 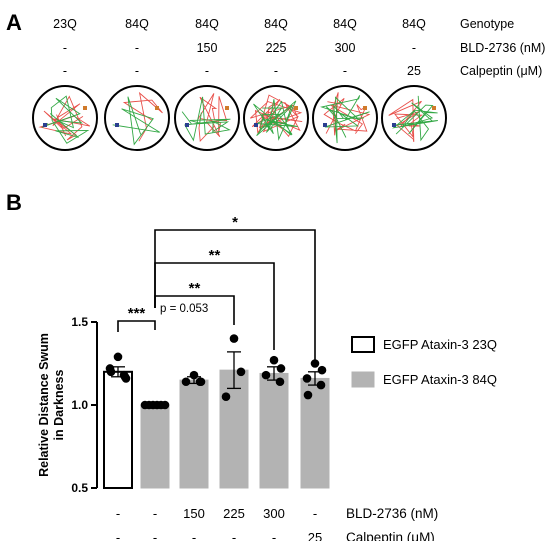 I want to click on panel-a-calpeptin-col-3: -, so click(x=207, y=71).